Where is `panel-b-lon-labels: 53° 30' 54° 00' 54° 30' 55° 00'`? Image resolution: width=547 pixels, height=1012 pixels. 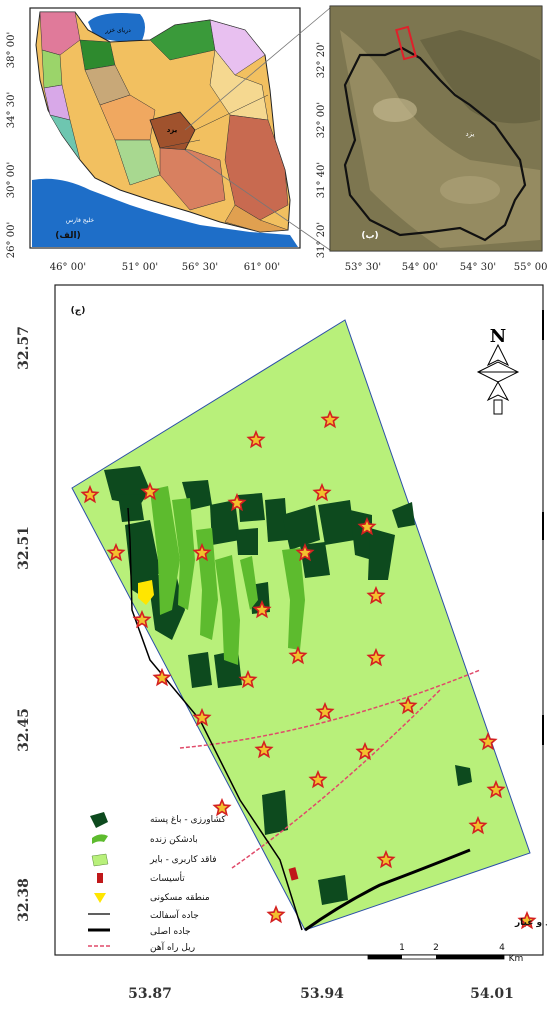 panel-b-lon-labels: 53° 30' 54° 00' 54° 30' 55° 00' is located at coordinates (446, 267).